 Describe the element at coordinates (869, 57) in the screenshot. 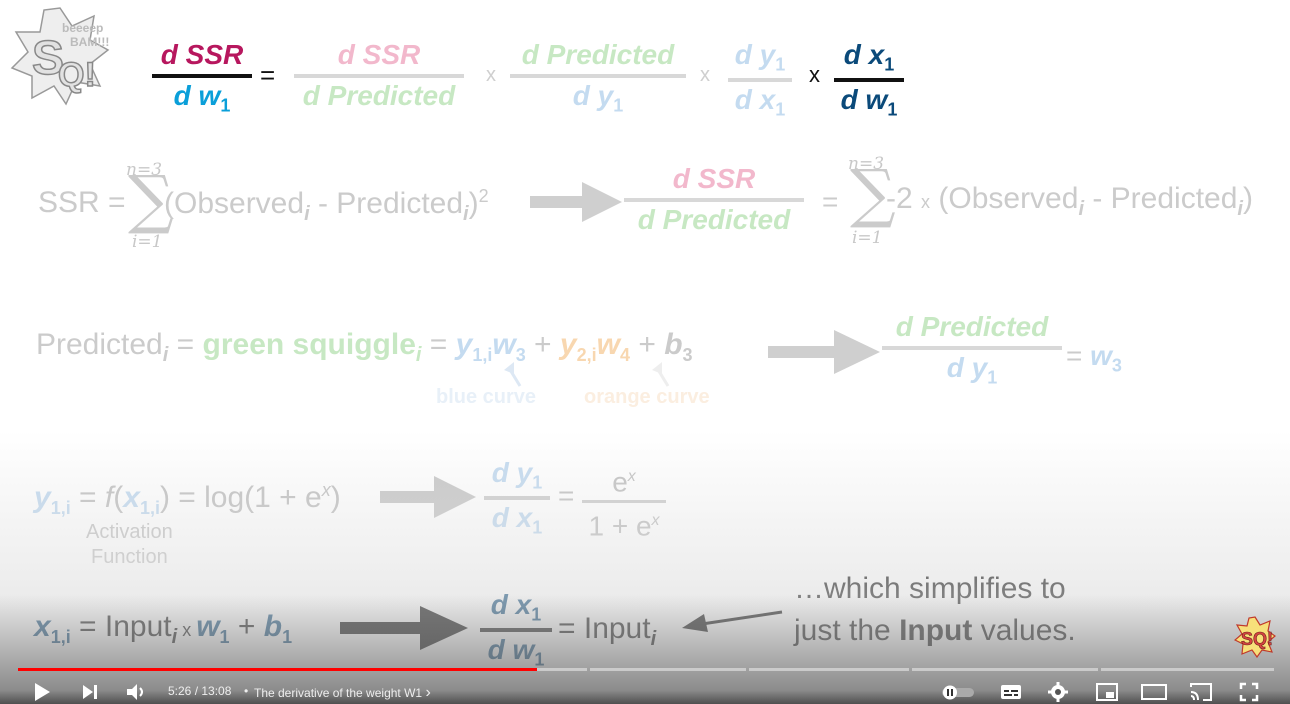

I see `f4-numerator: d x1` at that location.